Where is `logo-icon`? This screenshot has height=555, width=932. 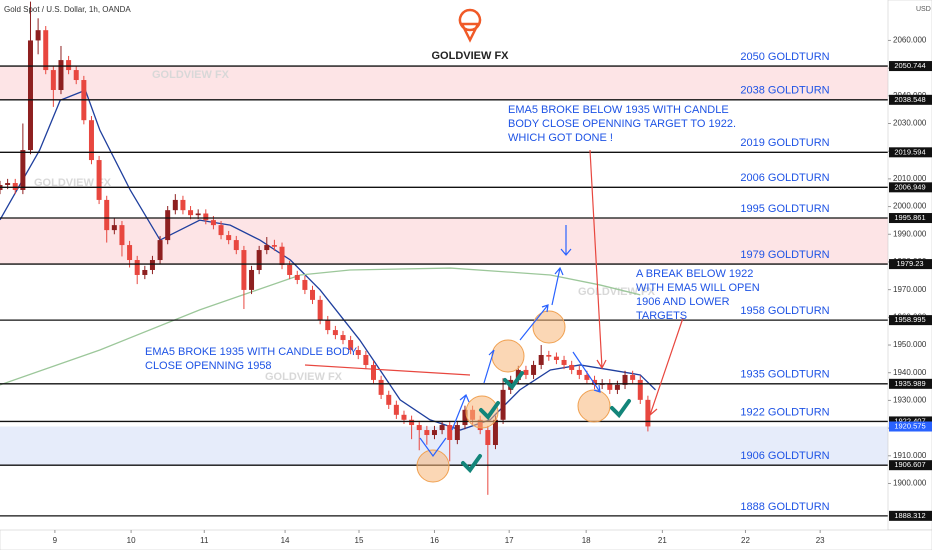
logo-icon is located at coordinates (470, 25).